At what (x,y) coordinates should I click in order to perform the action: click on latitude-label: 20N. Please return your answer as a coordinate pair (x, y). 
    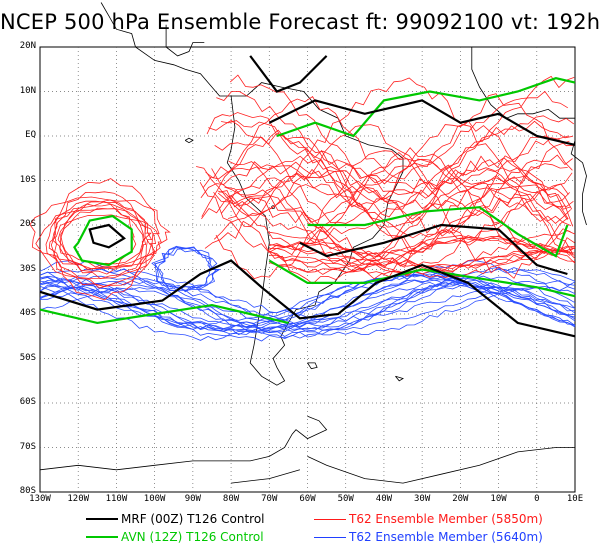
    Looking at the image, I should click on (27, 46).